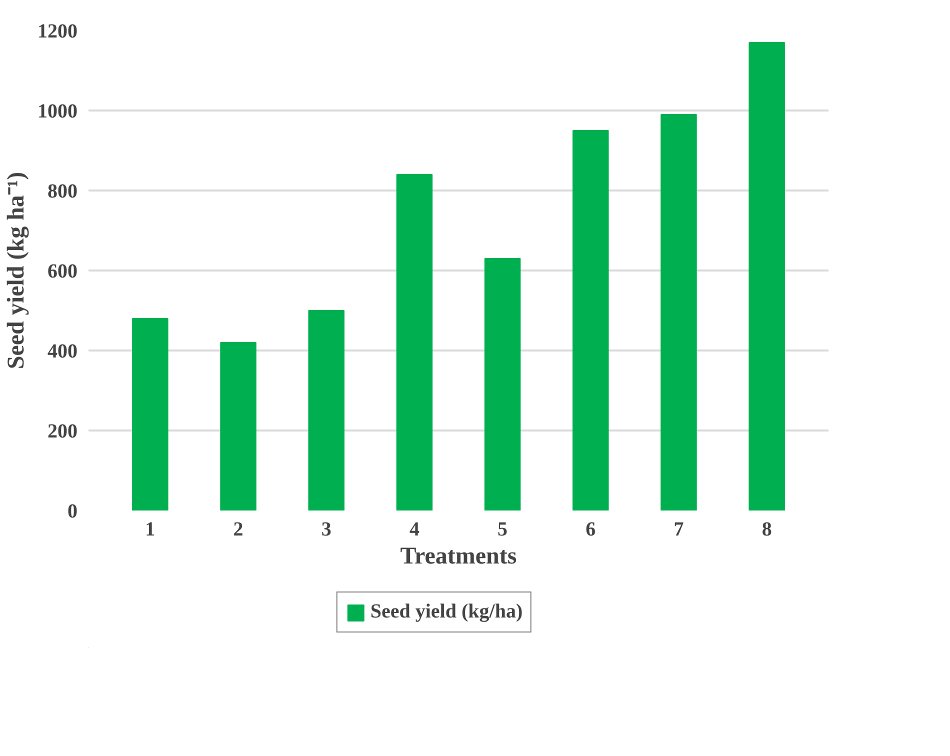 The height and width of the screenshot is (756, 950). I want to click on y-tick-label: 1200, so click(58, 31).